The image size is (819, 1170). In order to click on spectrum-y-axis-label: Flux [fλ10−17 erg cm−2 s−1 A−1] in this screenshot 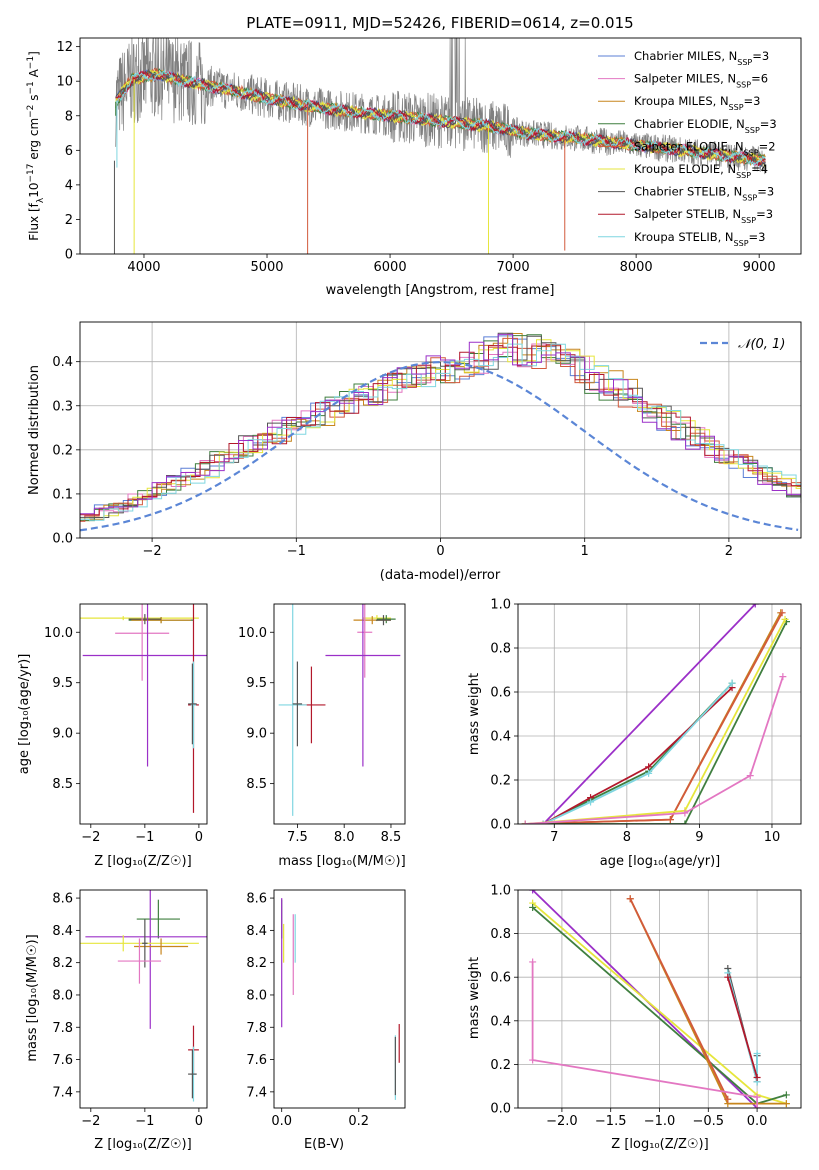, I will do `click(36, 146)`.